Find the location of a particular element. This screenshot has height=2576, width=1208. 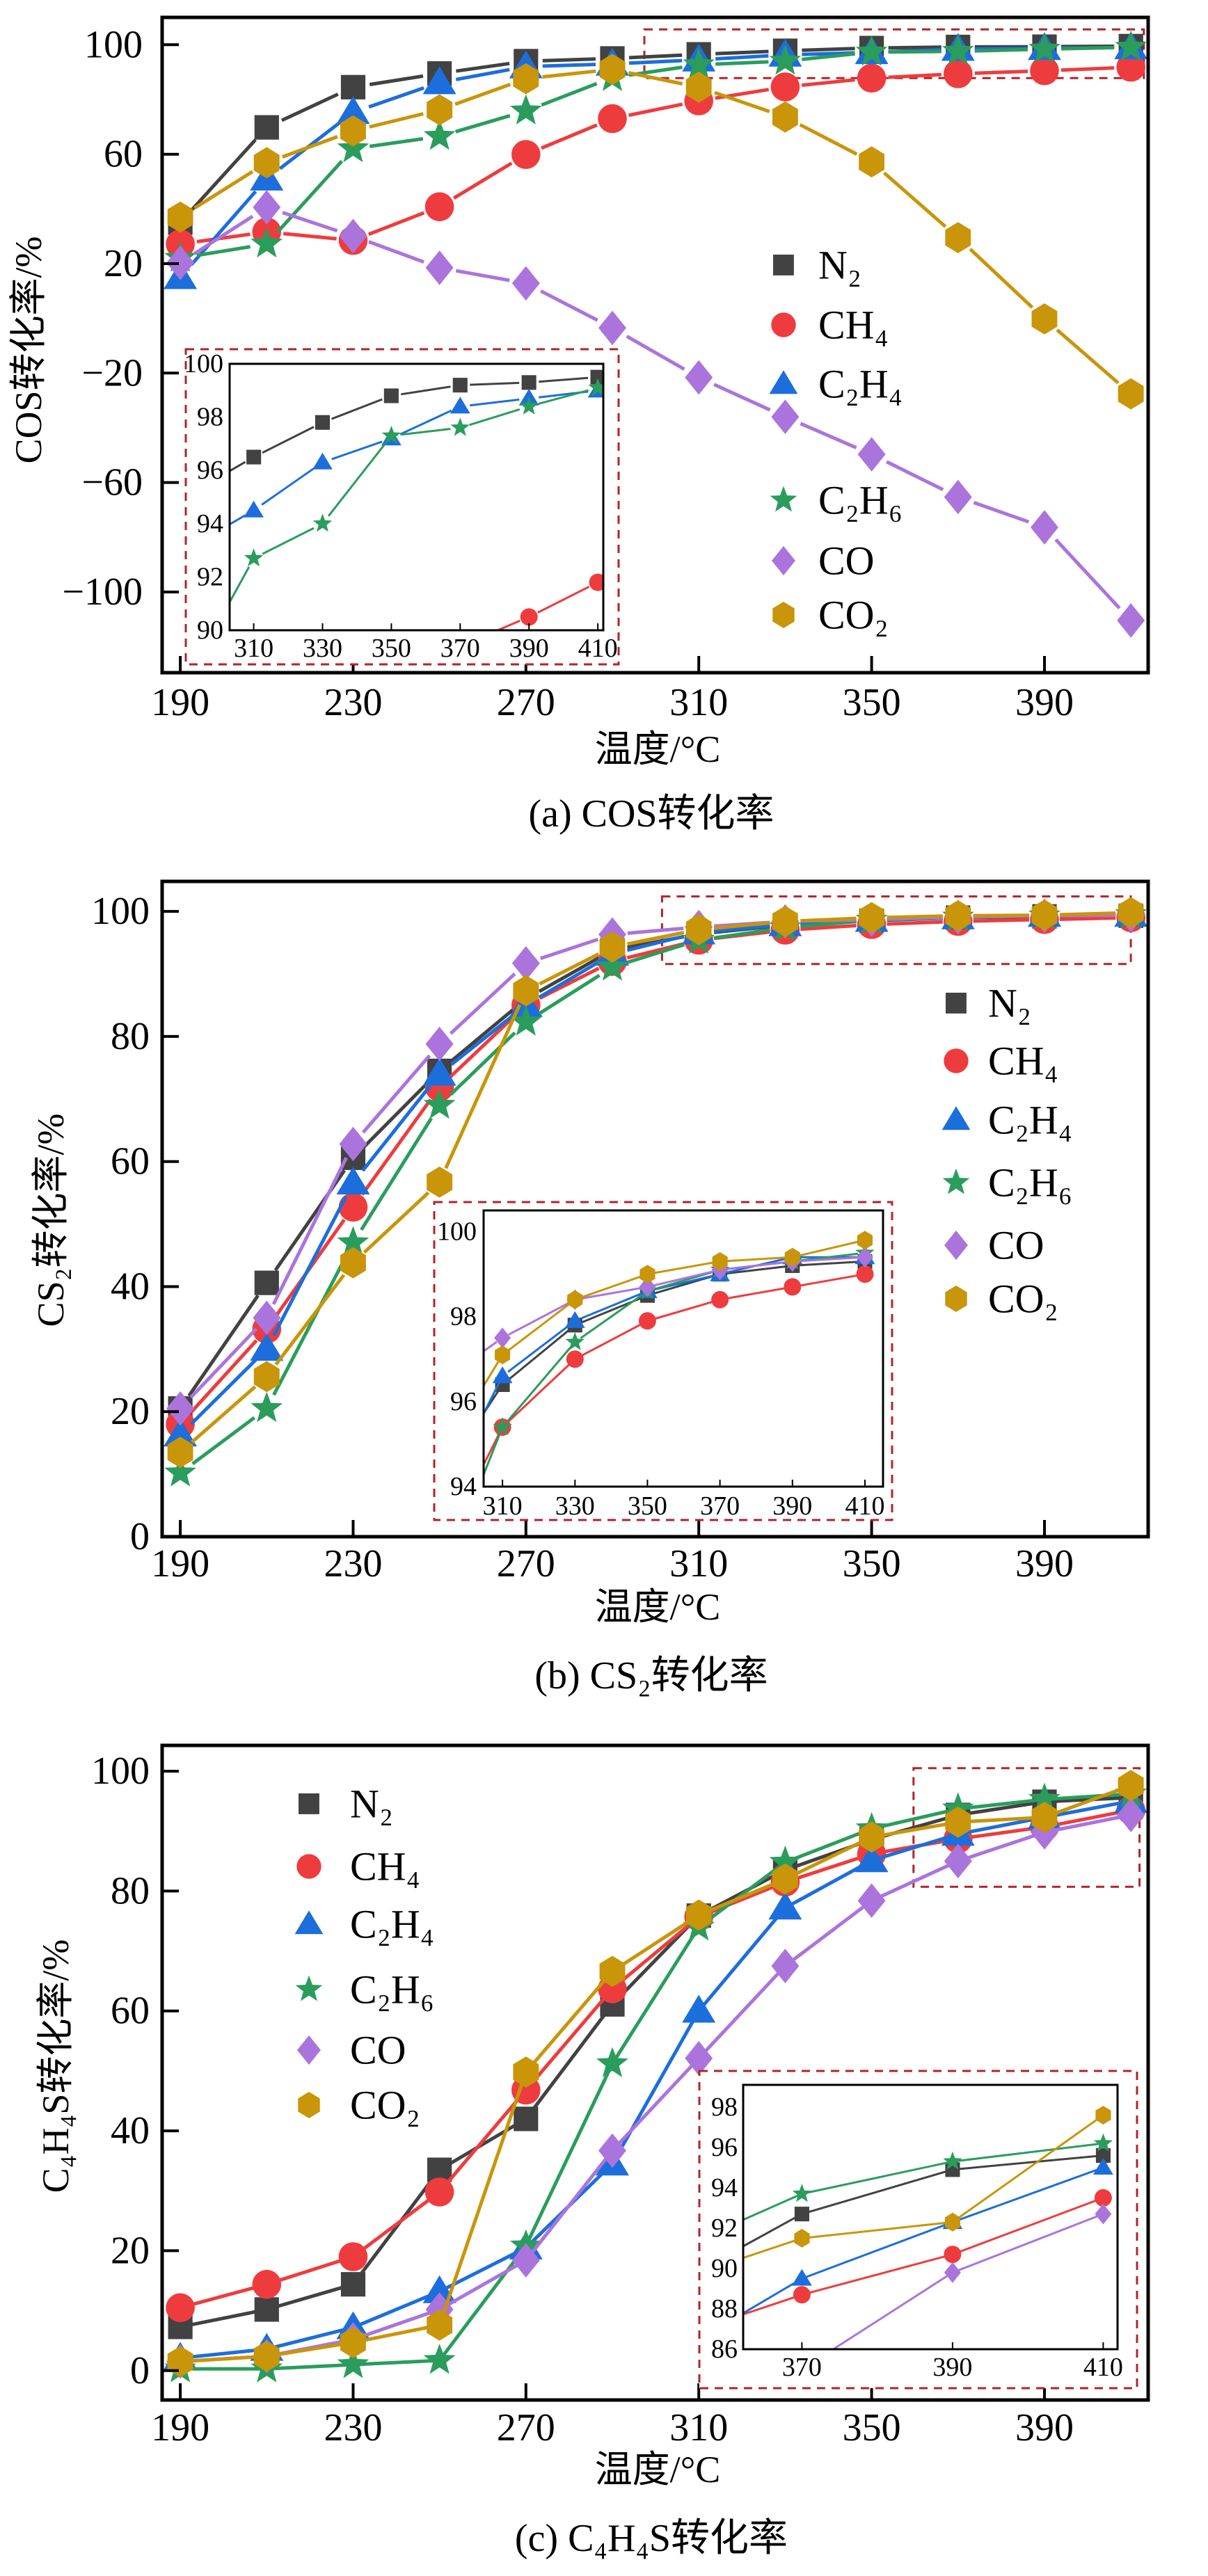

x-tick-label: 190 is located at coordinates (180, 1563).